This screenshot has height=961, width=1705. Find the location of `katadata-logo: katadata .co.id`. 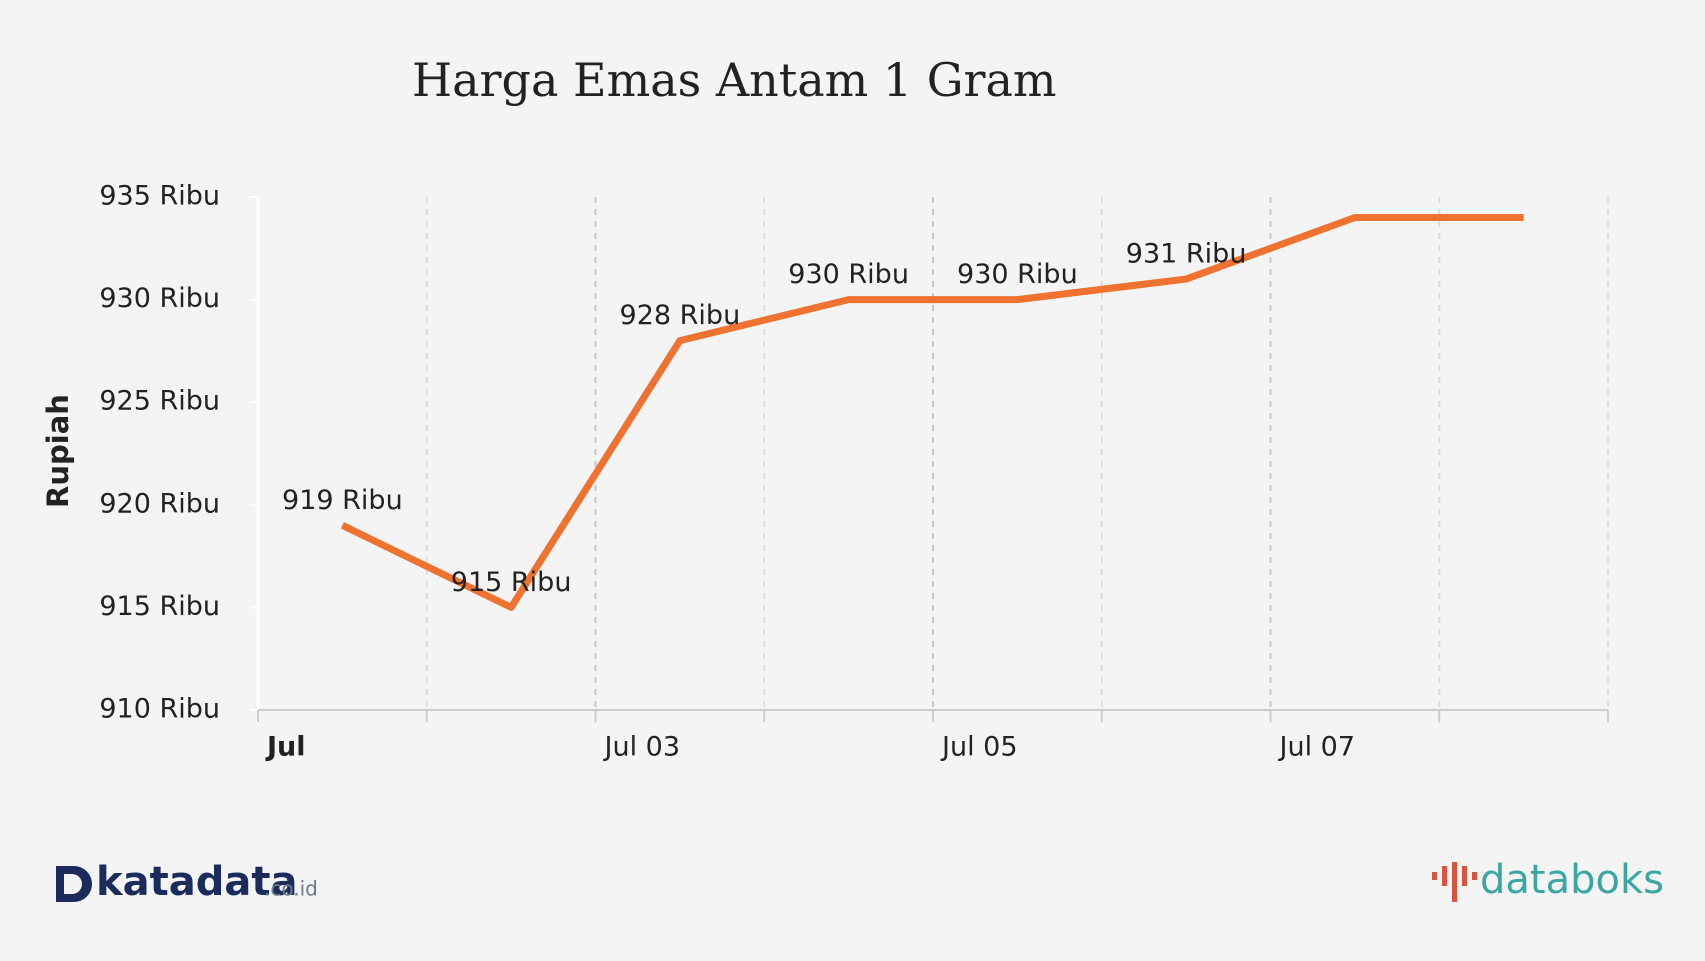

katadata-logo: katadata .co.id is located at coordinates (187, 882).